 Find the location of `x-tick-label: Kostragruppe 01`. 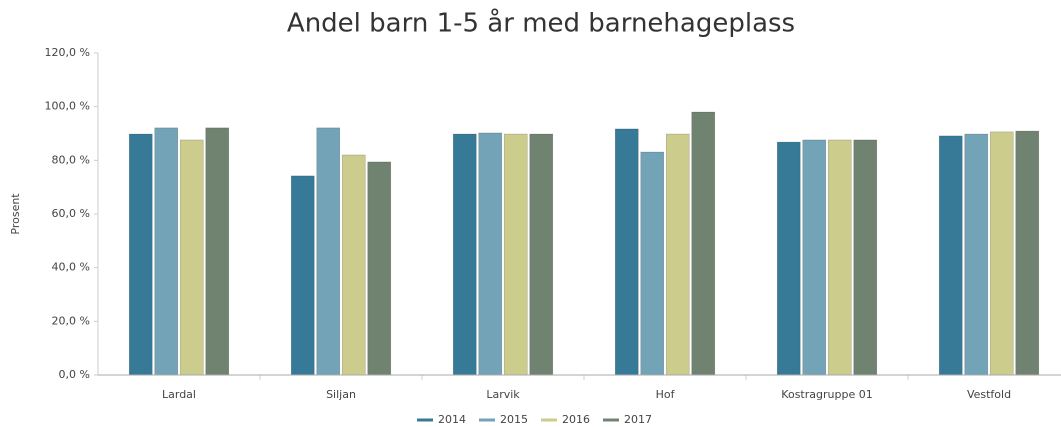

x-tick-label: Kostragruppe 01 is located at coordinates (826, 394).